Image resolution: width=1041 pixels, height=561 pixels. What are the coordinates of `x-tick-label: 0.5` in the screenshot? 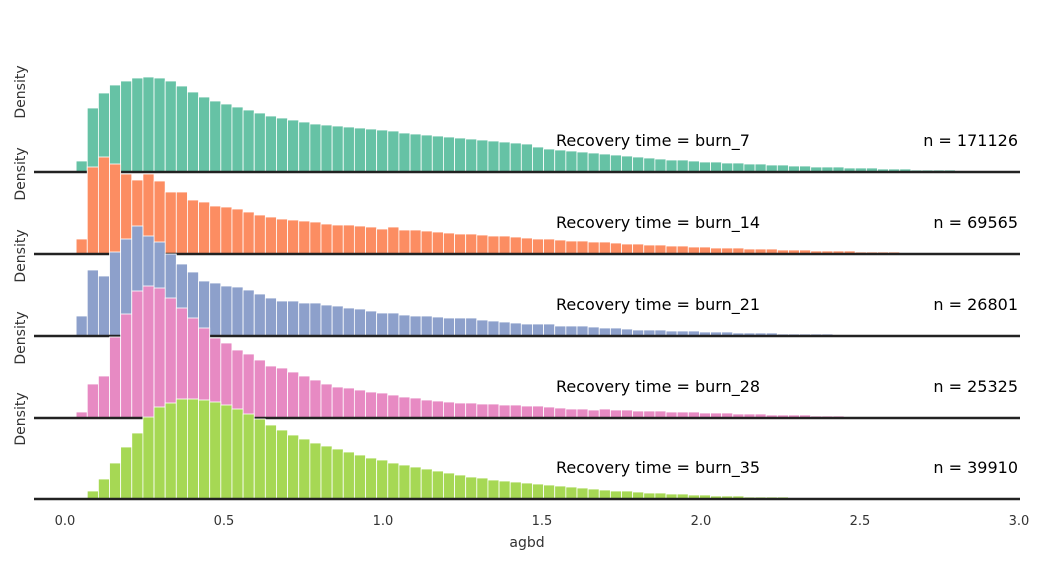 It's located at (224, 521).